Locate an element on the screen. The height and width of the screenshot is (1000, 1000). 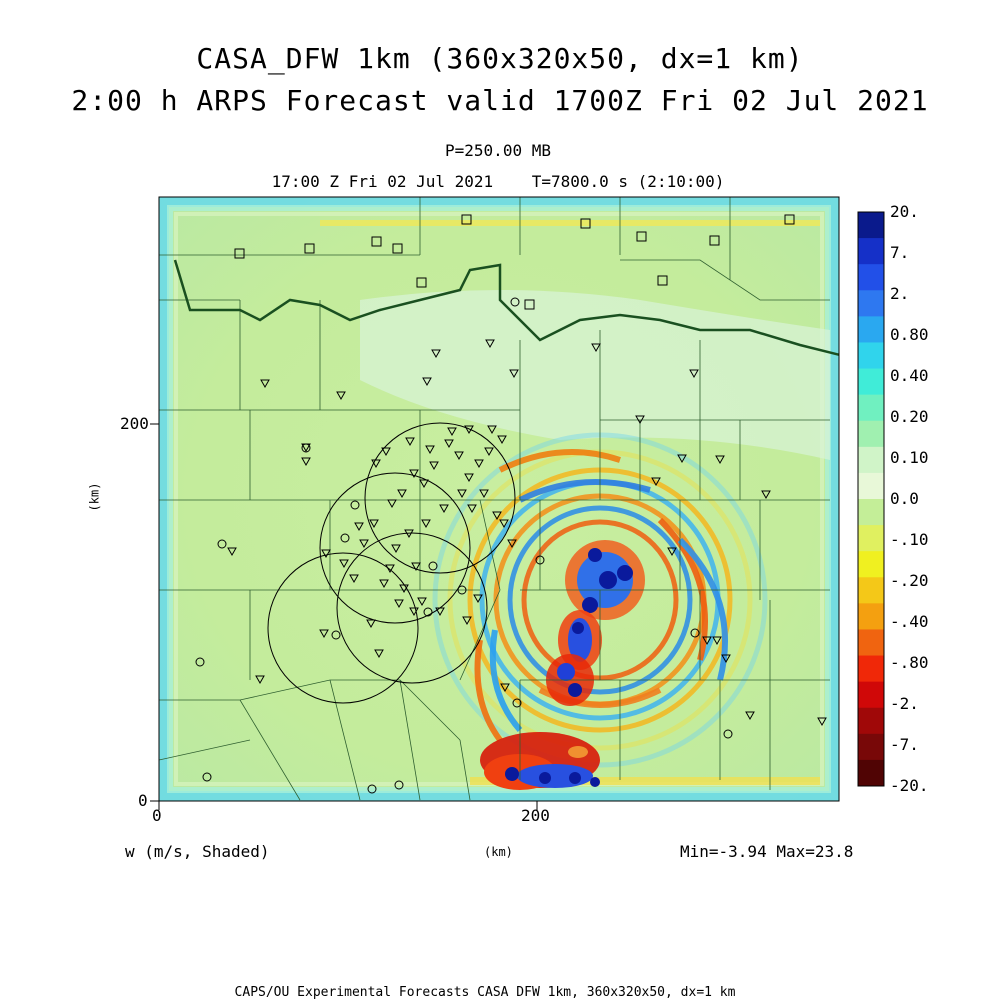
colorbar-frame is located at coordinates (871, 499).